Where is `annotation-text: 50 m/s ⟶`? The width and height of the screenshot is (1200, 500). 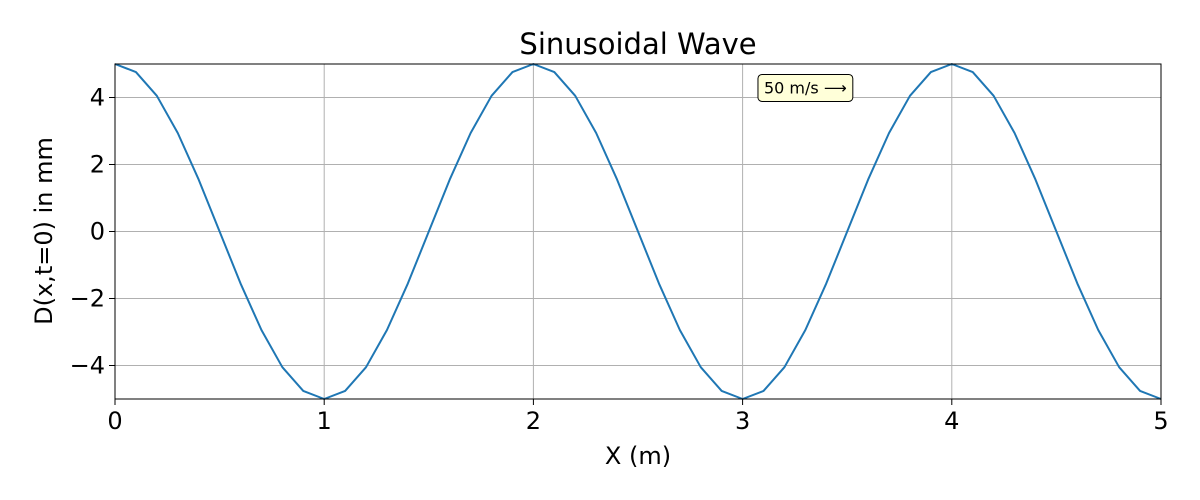
annotation-text: 50 m/s ⟶ is located at coordinates (805, 87).